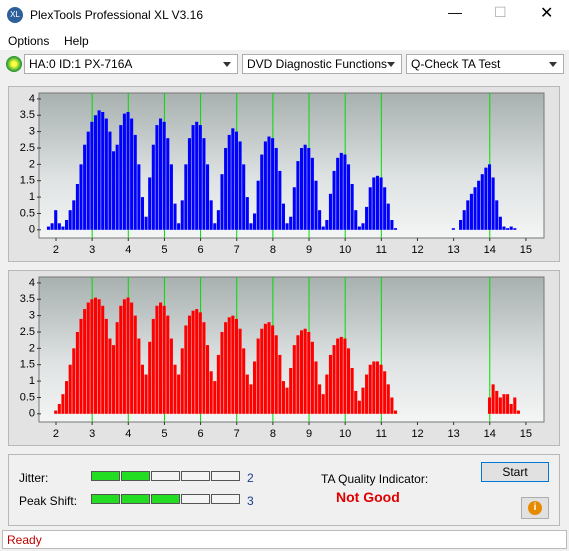  What do you see at coordinates (56, 434) in the screenshot?
I see `x-tick-label: 2` at bounding box center [56, 434].